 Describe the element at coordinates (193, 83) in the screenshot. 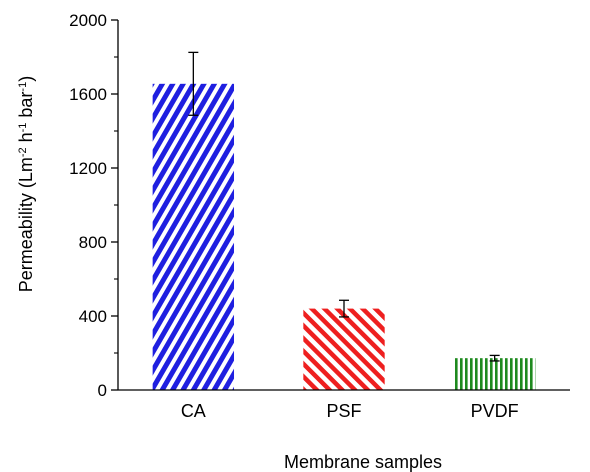

I see `error-bar-ca` at that location.